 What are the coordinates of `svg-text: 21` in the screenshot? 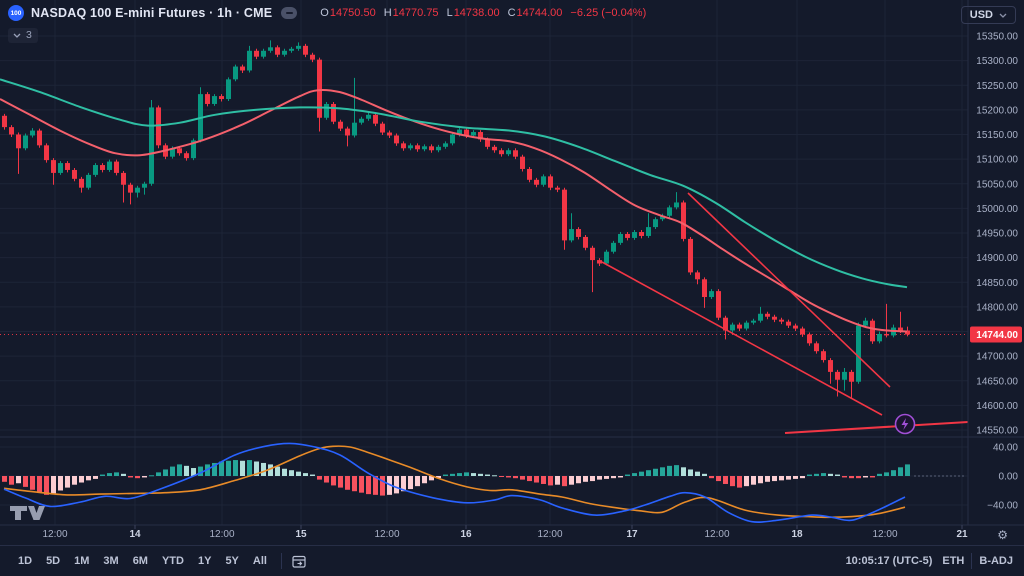 It's located at (962, 534).